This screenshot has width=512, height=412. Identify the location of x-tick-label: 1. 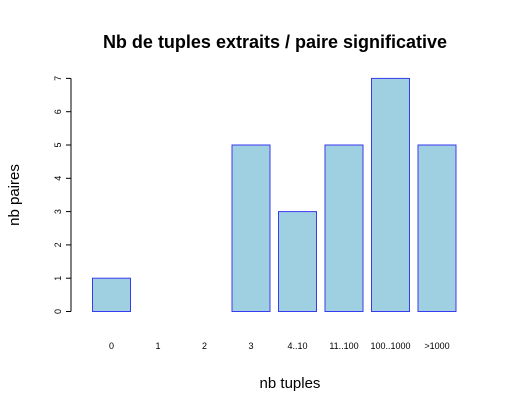
(157, 346).